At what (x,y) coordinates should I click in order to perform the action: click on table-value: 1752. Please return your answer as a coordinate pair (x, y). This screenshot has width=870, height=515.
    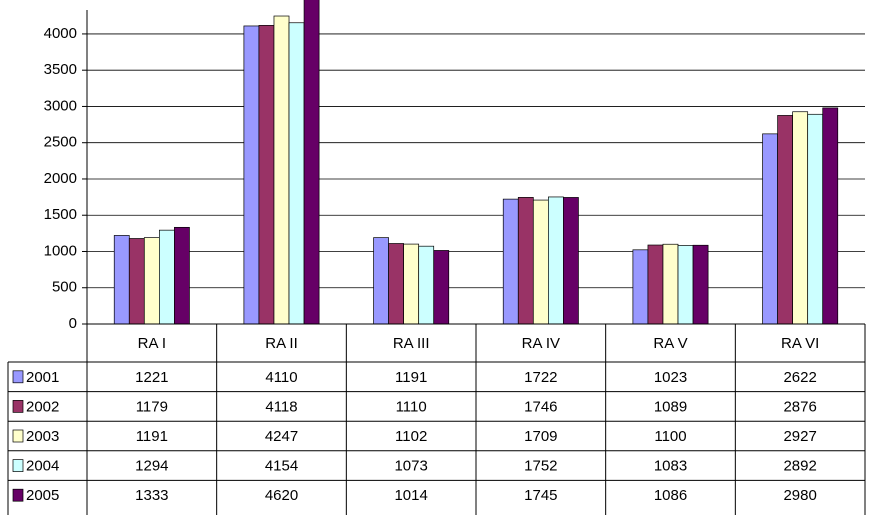
    Looking at the image, I should click on (540, 466).